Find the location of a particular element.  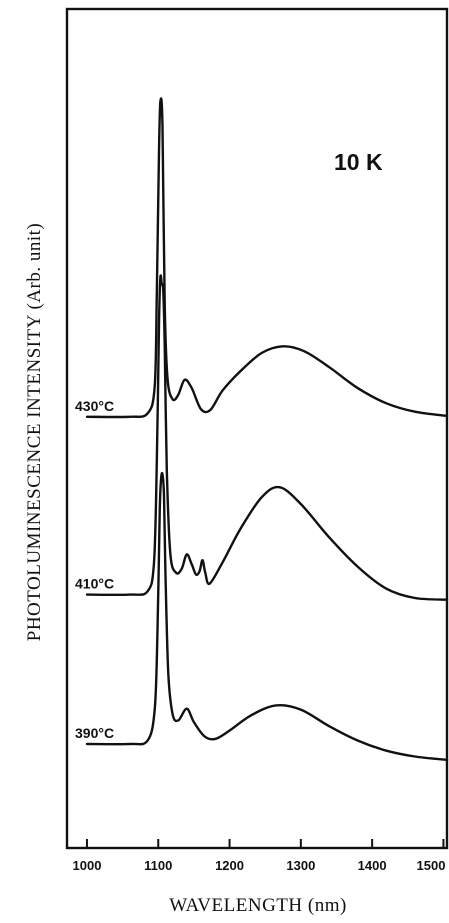

x-tick-label-1100: 1100 is located at coordinates (158, 865).